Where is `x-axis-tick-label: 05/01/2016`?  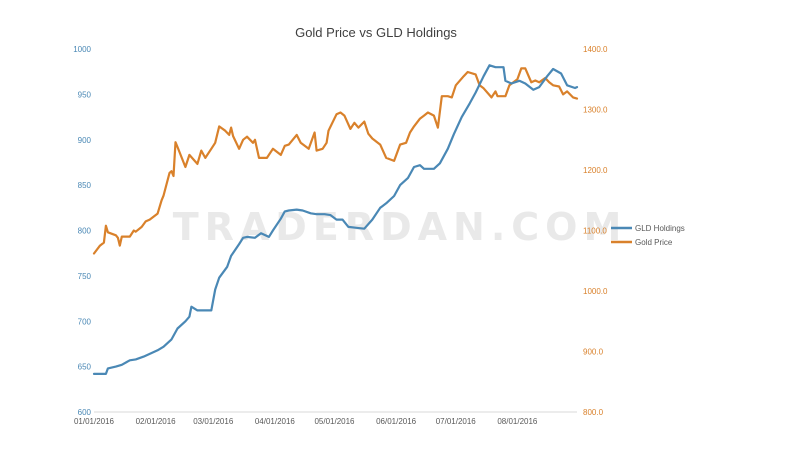 x-axis-tick-label: 05/01/2016 is located at coordinates (334, 421).